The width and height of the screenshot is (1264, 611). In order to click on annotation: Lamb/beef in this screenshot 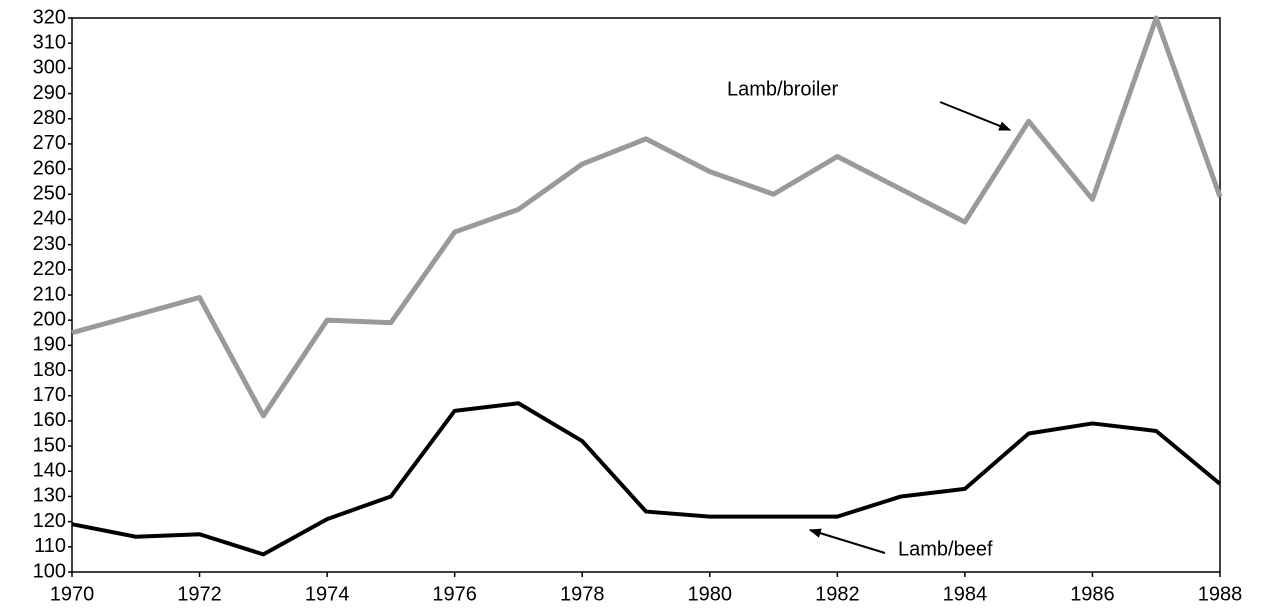, I will do `click(945, 549)`.